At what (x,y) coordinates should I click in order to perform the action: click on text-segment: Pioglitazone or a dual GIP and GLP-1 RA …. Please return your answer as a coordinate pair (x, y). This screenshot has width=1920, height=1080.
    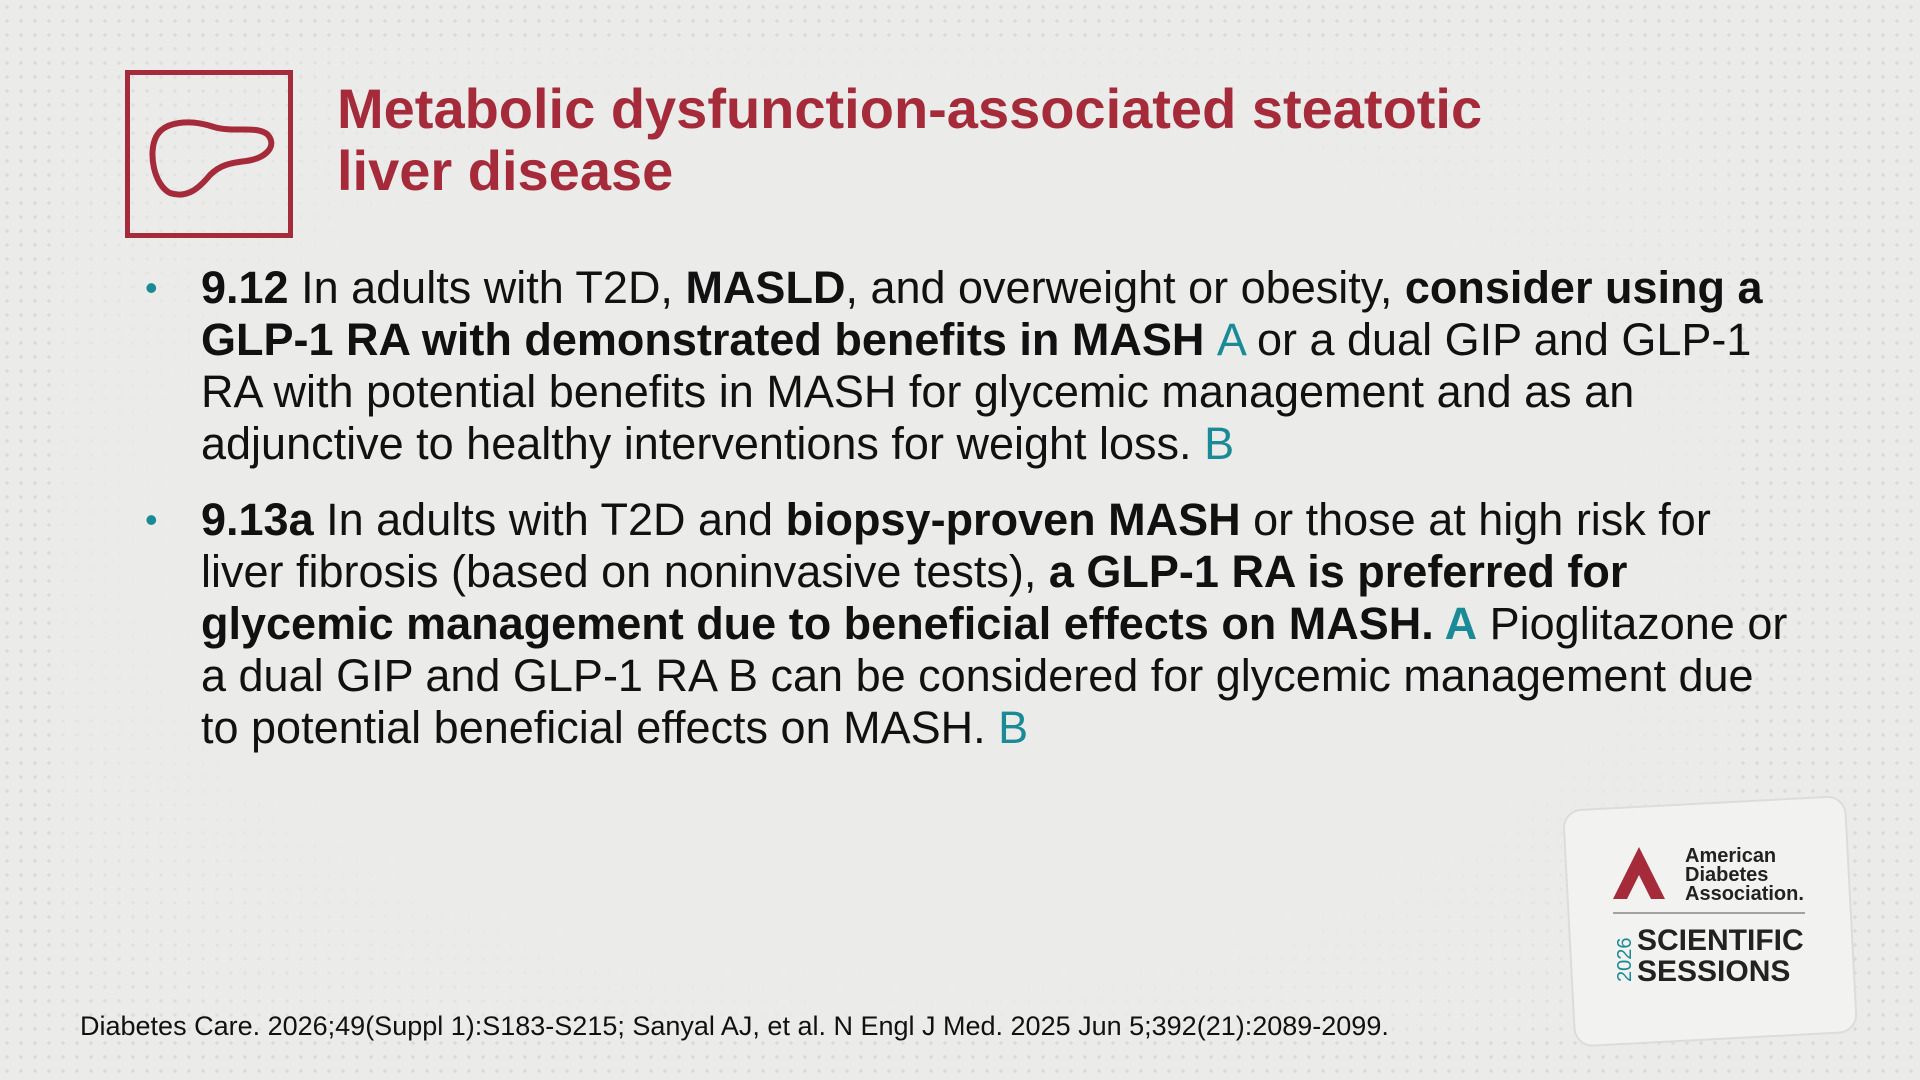
    Looking at the image, I should click on (994, 675).